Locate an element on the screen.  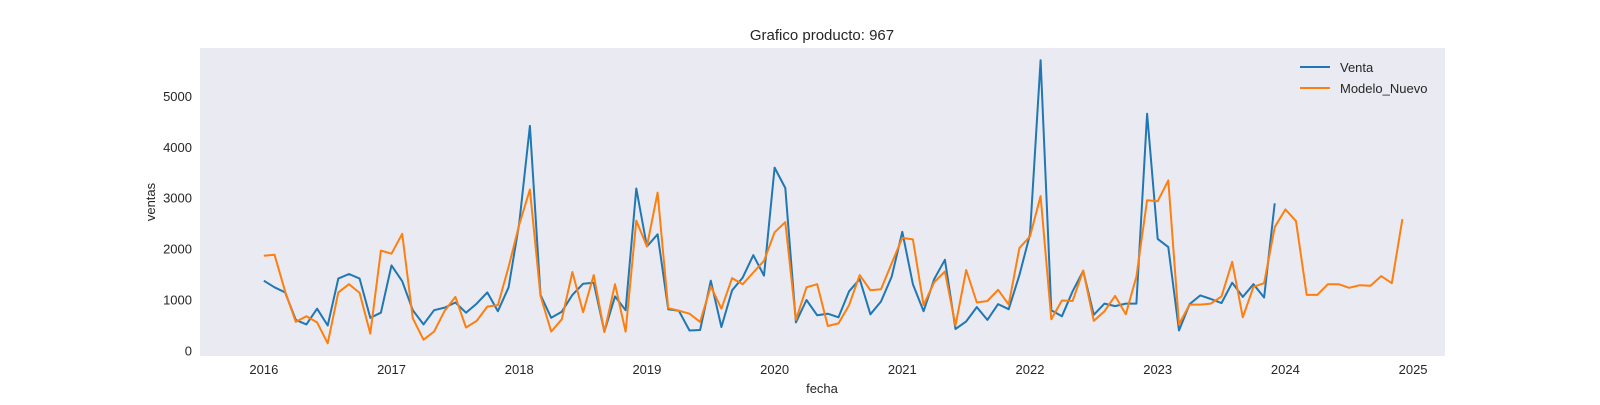
x-tick-label: 2019 is located at coordinates (646, 369).